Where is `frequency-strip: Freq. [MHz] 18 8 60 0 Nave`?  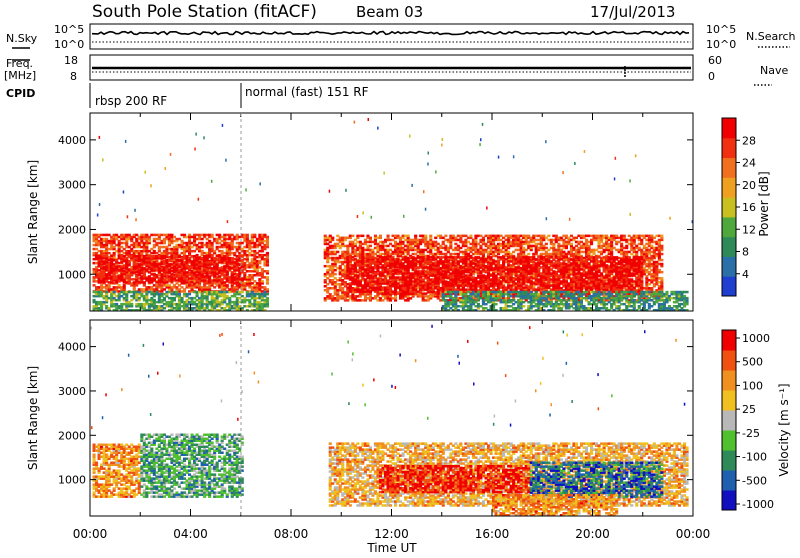 frequency-strip: Freq. [MHz] 18 8 60 0 Nave is located at coordinates (396, 69).